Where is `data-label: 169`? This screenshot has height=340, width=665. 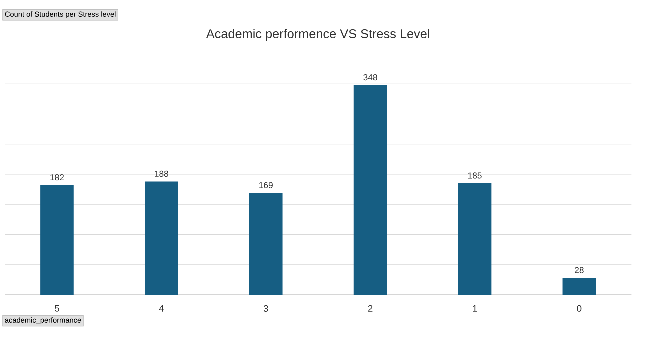
data-label: 169 is located at coordinates (266, 185).